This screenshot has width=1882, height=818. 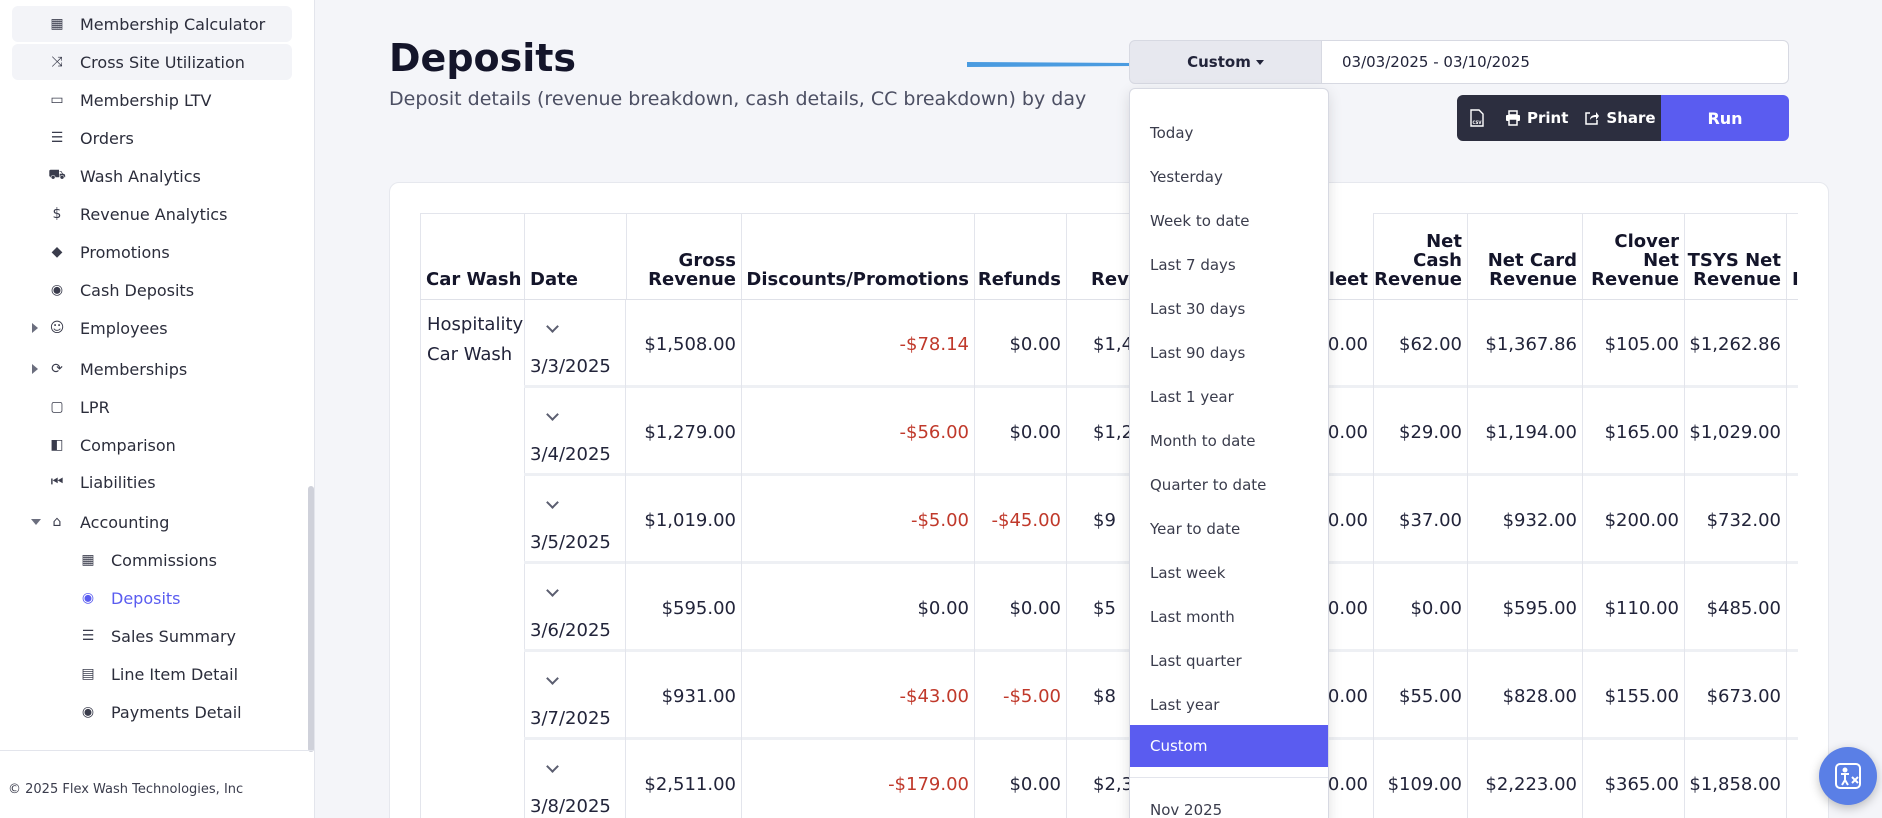 I want to click on menu-item-last-week: Last week, so click(x=1188, y=573).